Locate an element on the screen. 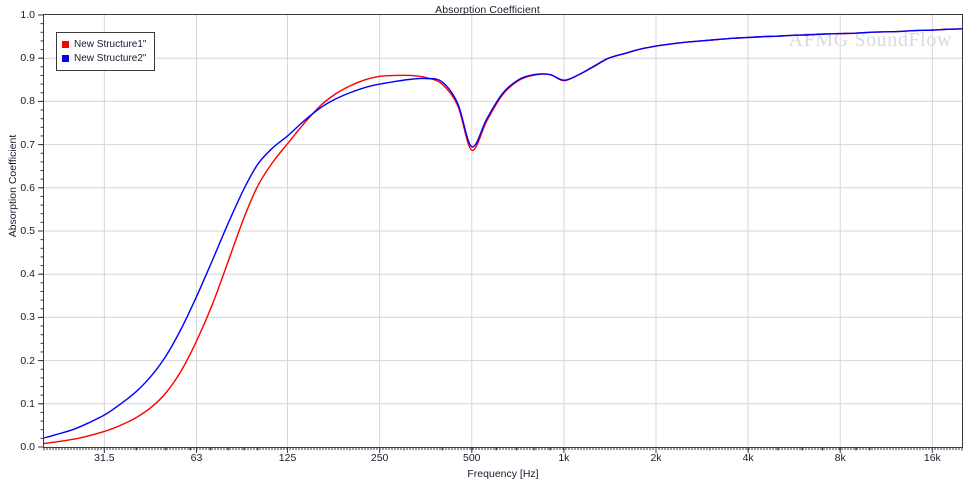 Image resolution: width=975 pixels, height=488 pixels. y-tick-label: 0.8 is located at coordinates (27, 101).